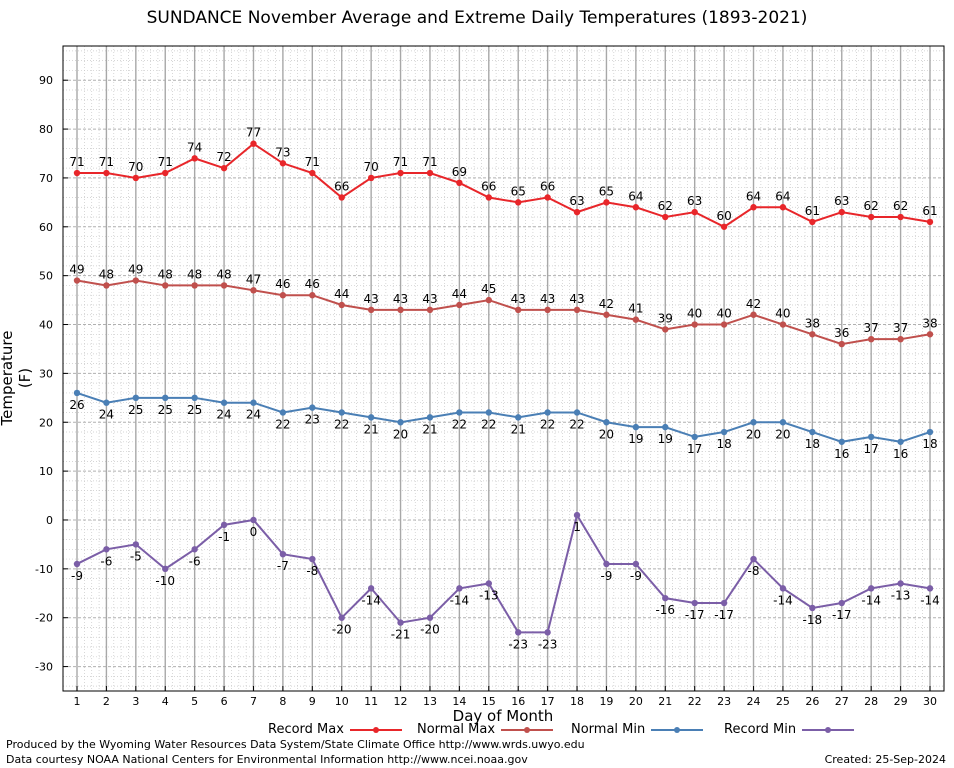 The image size is (954, 768). Describe the element at coordinates (46, 471) in the screenshot. I see `y-tick-label: 10` at that location.